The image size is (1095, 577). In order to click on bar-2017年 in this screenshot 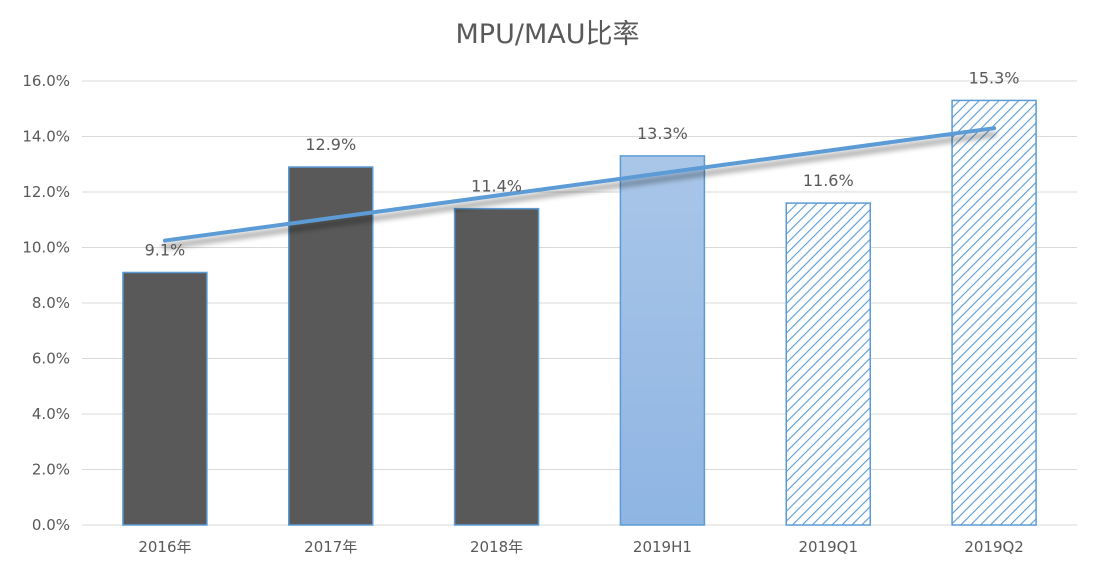, I will do `click(331, 346)`.